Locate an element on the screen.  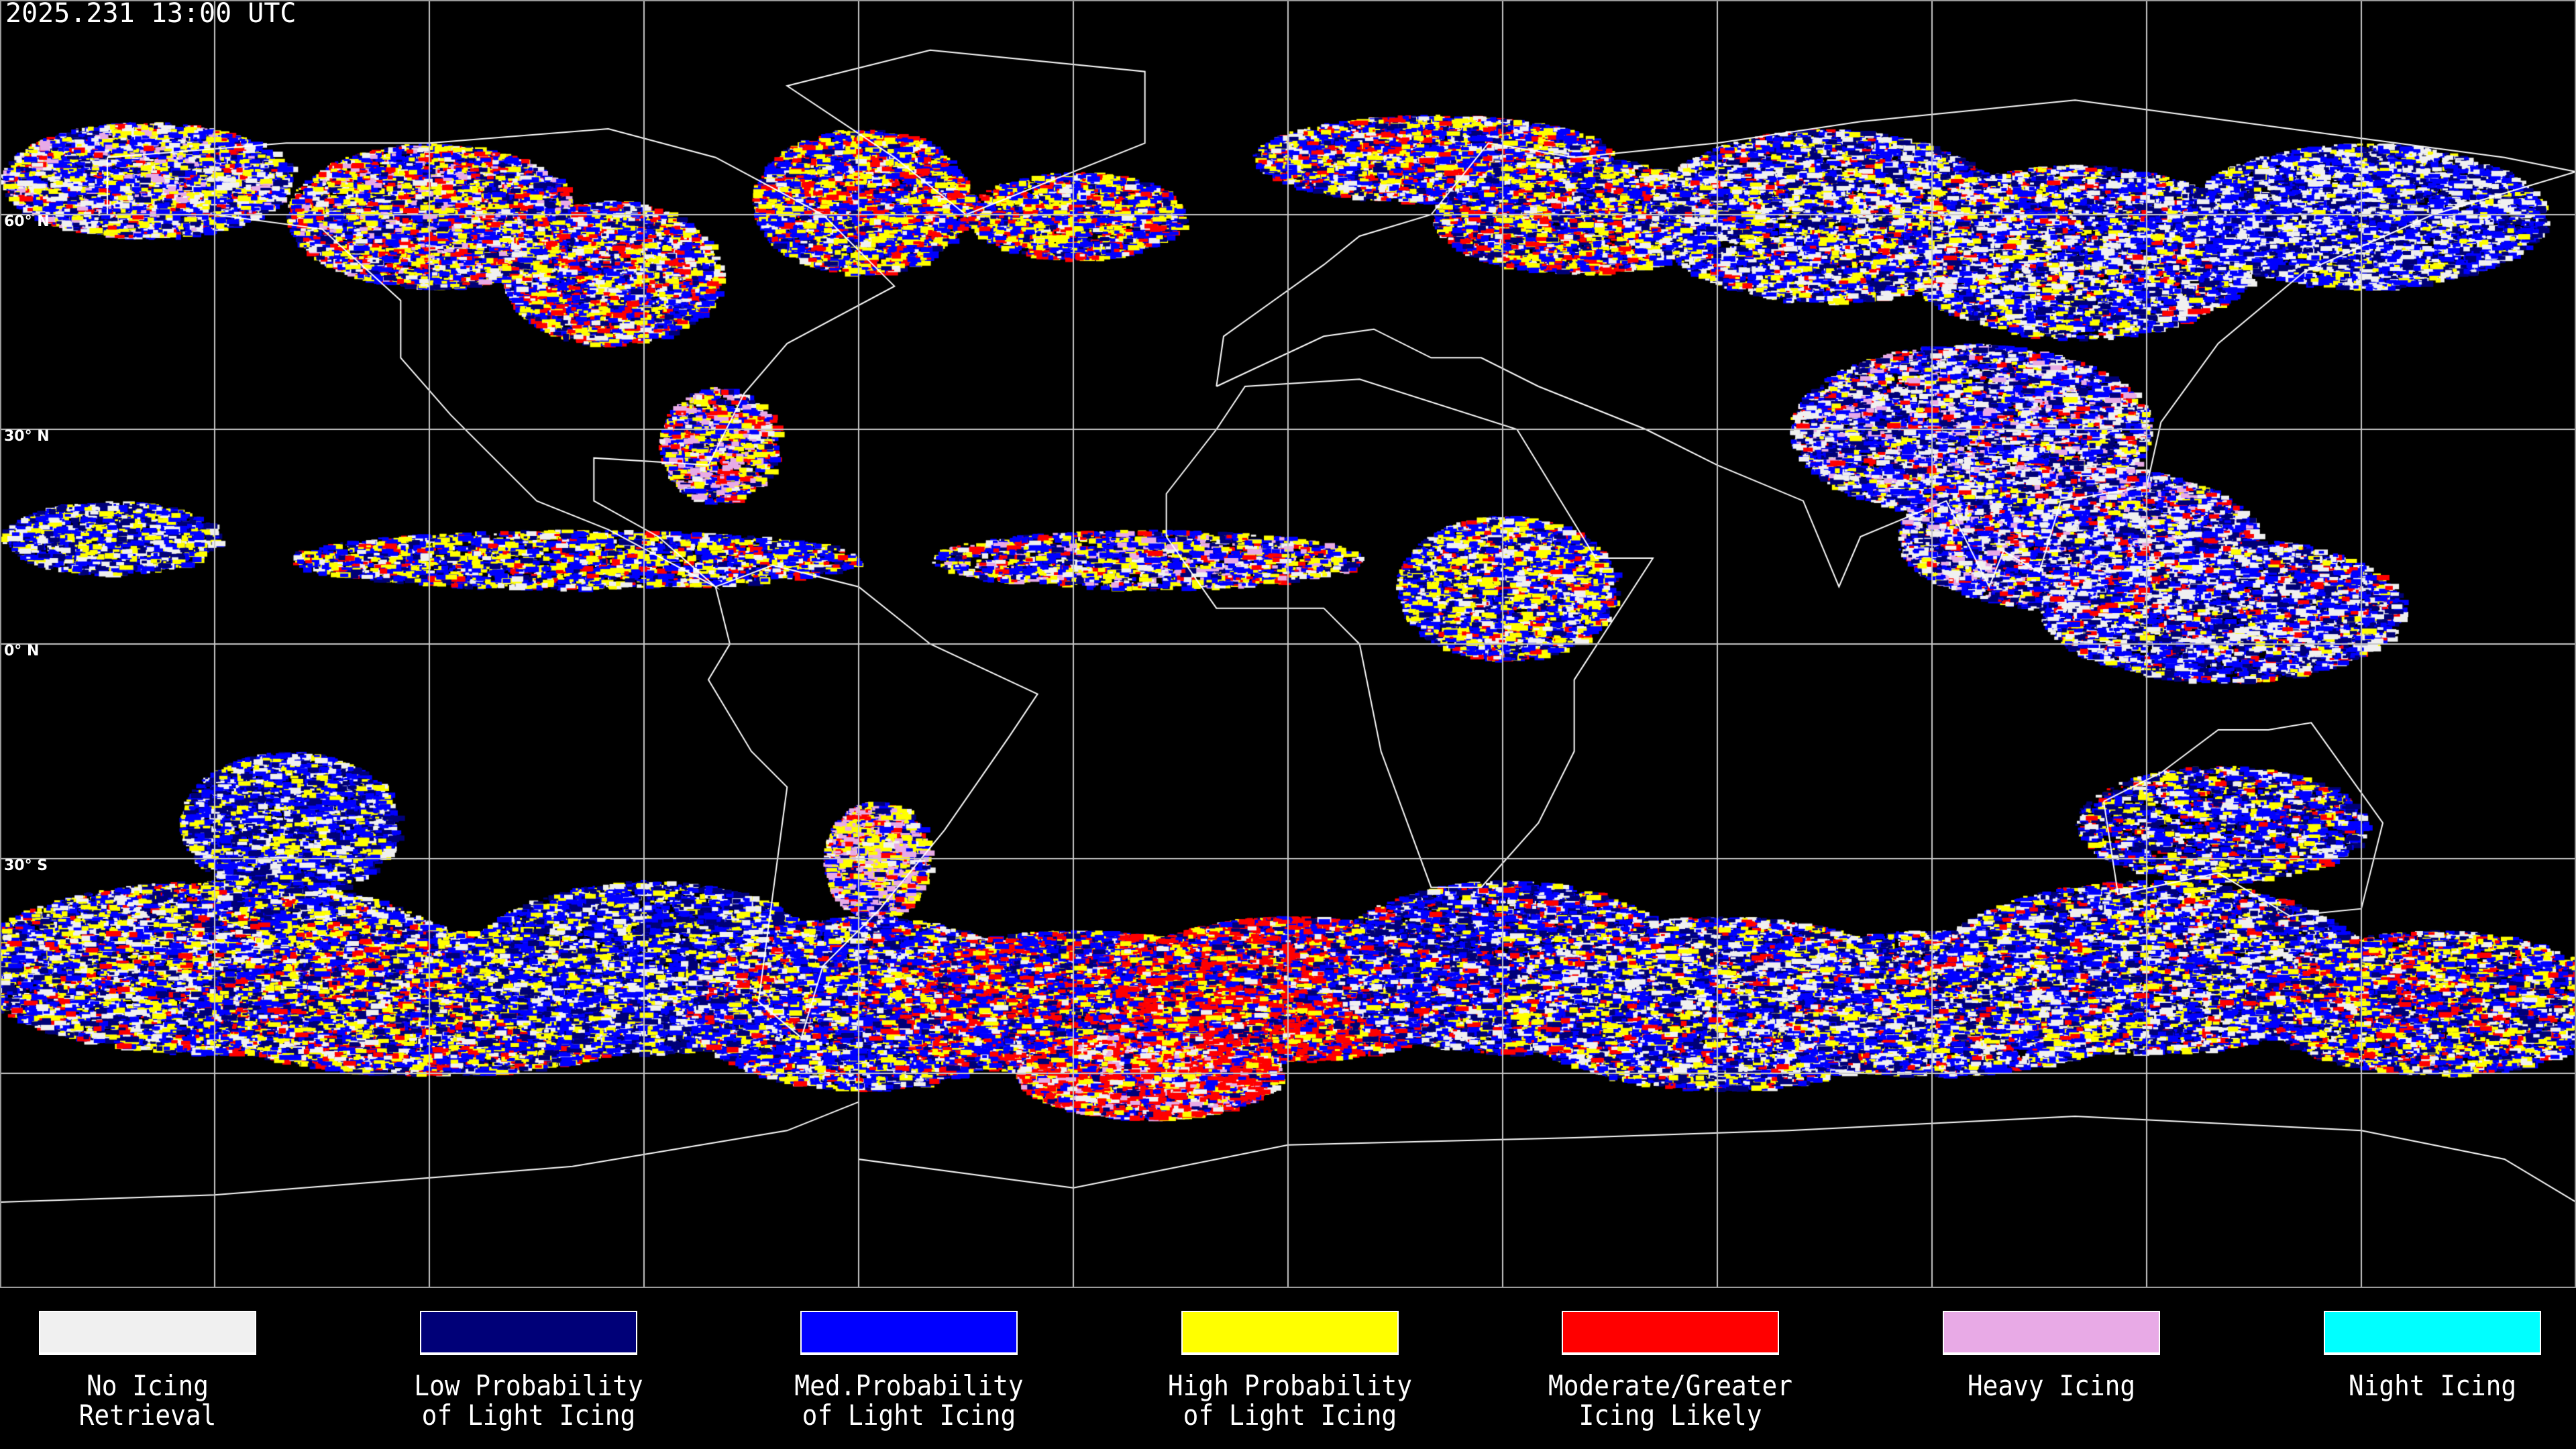
legend-label: No Icing Retrieval is located at coordinates (147, 1400).